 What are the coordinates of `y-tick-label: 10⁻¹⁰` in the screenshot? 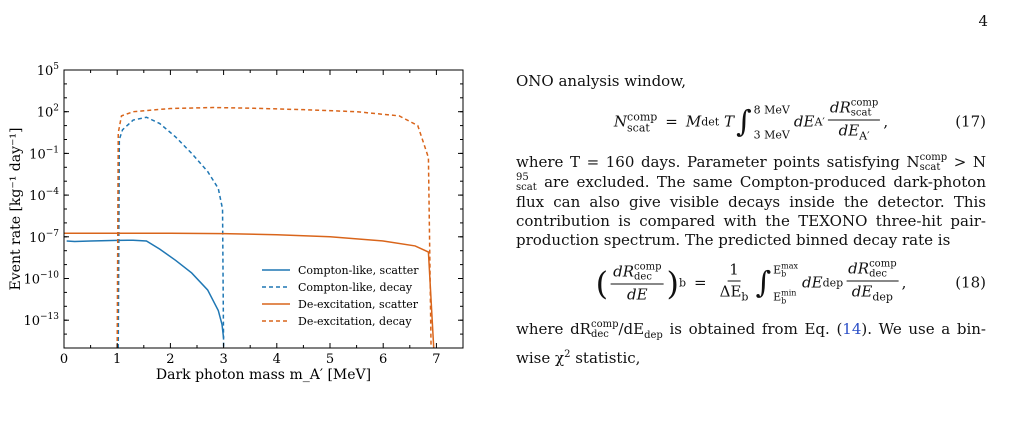 It's located at (41, 279).